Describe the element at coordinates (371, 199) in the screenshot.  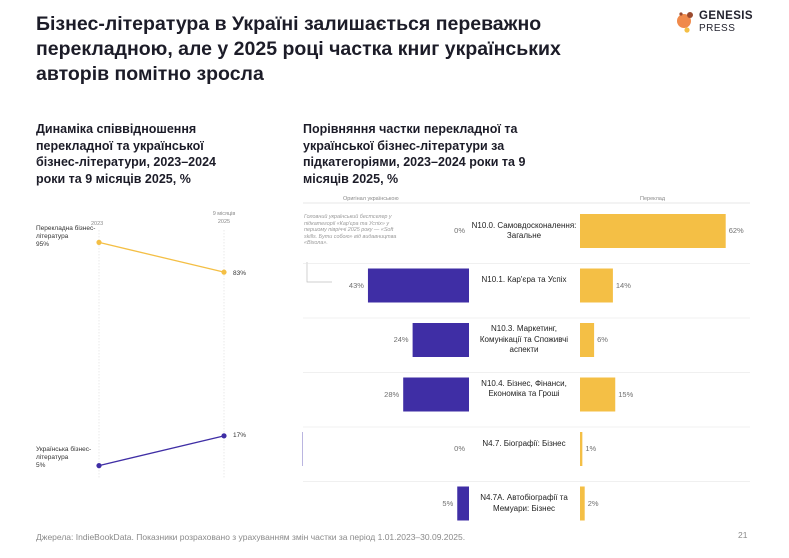
I see `header-ukrainian: Оригінал українською` at that location.